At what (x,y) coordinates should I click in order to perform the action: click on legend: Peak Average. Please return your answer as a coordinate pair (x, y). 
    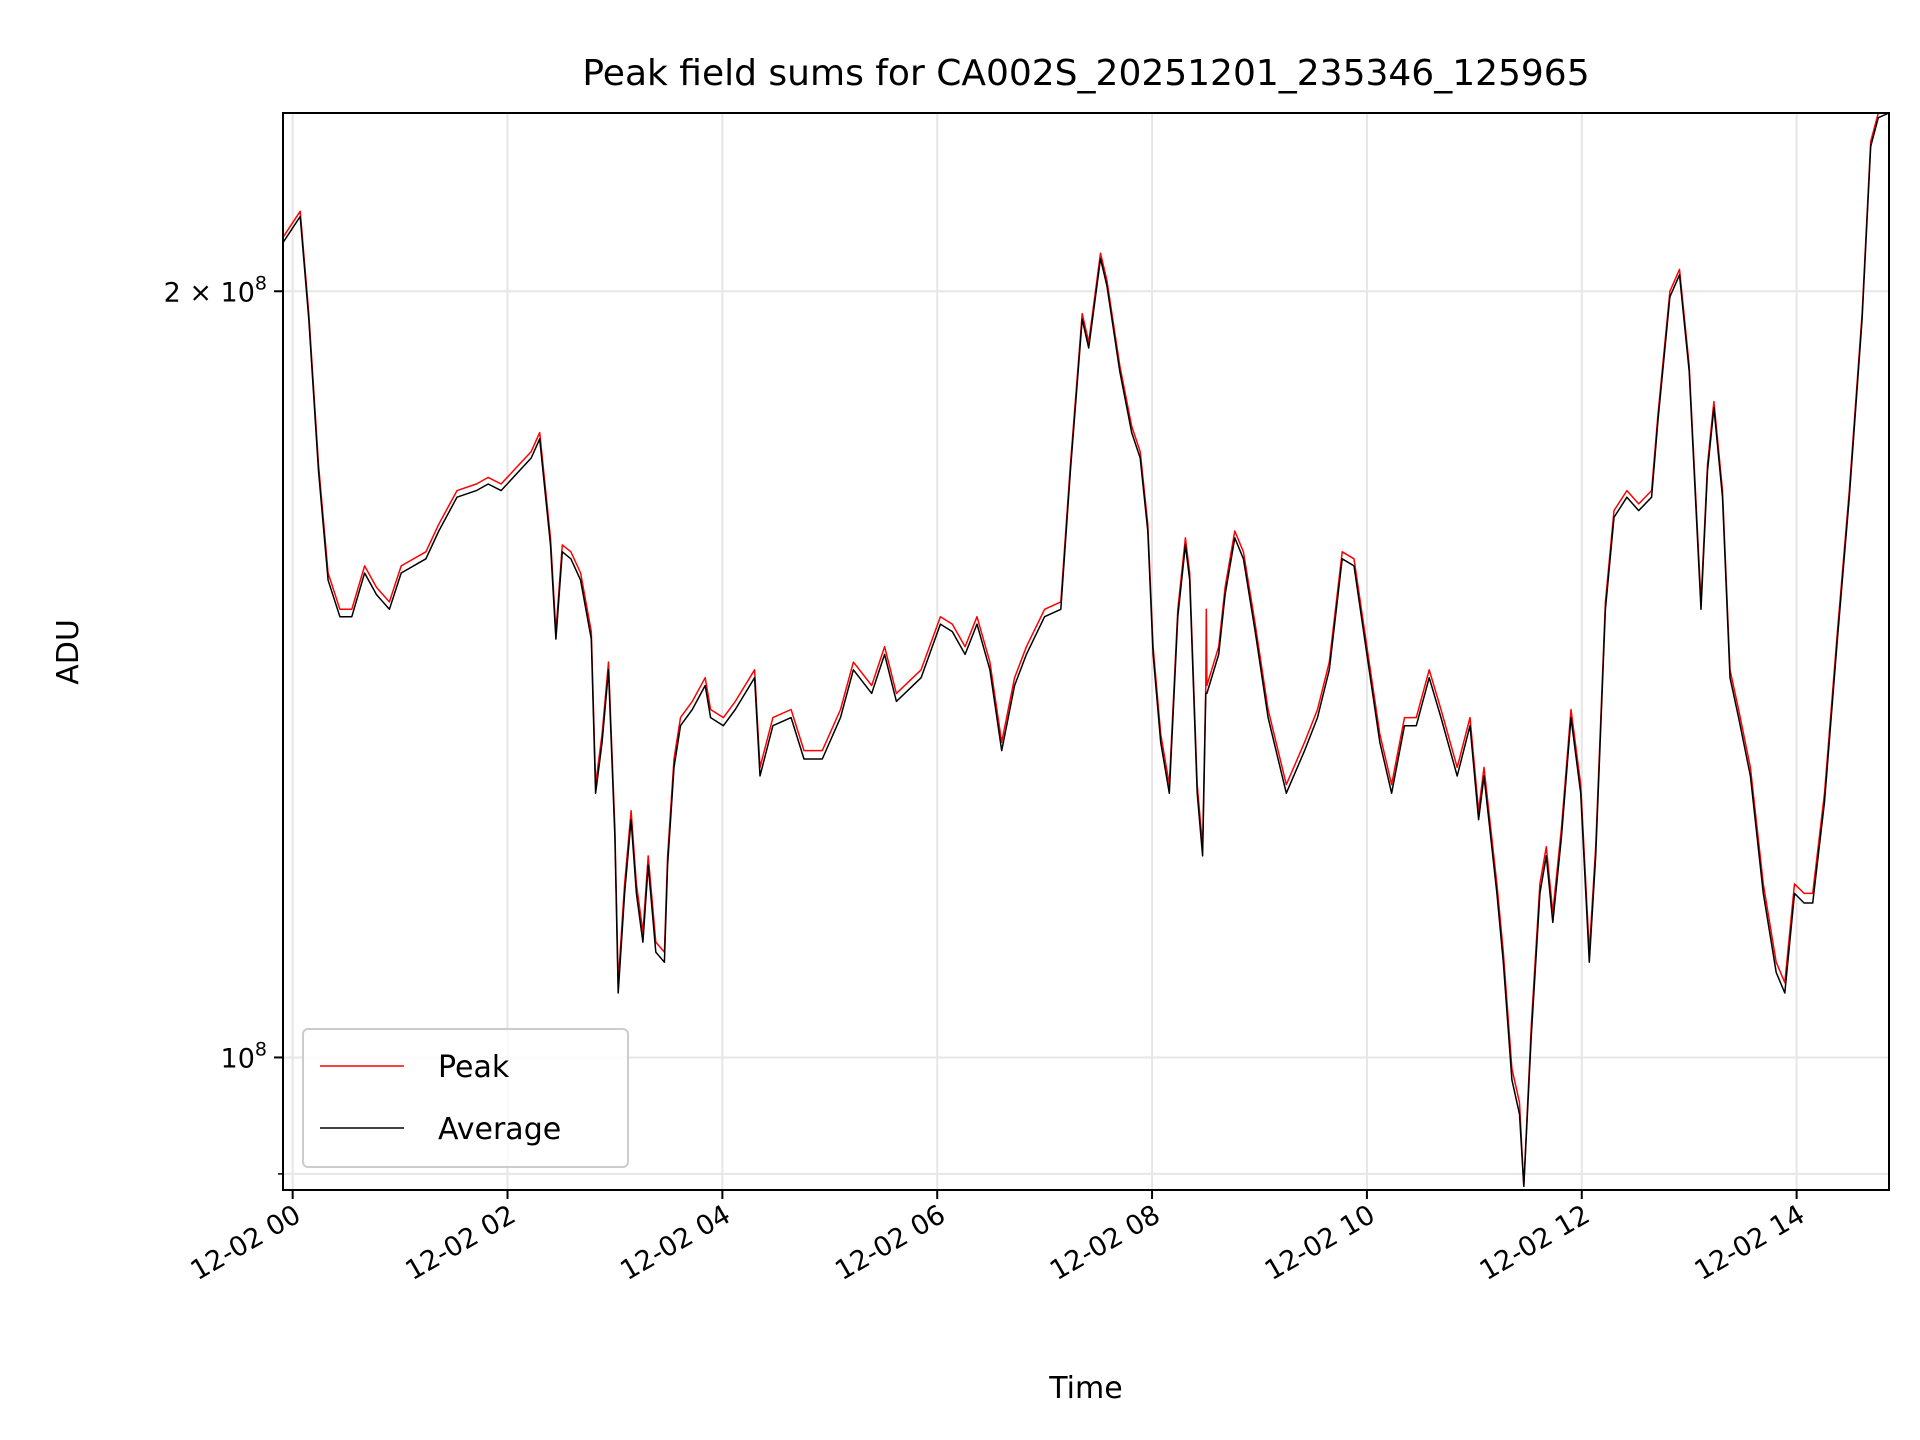
    Looking at the image, I should click on (465, 1098).